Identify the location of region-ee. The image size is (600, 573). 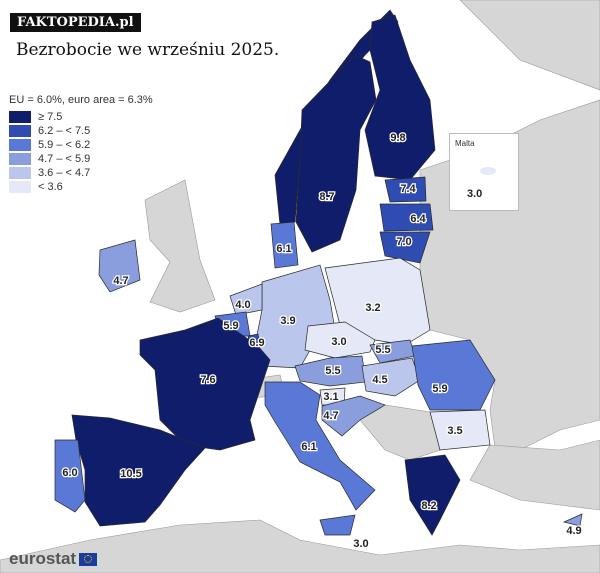
(405, 189).